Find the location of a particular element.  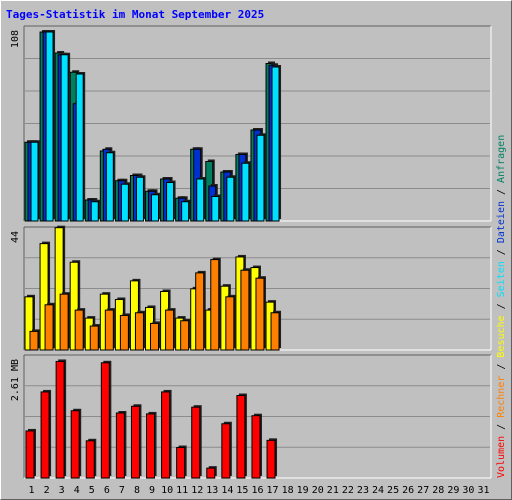

legend-item-anfragen: Anfragen is located at coordinates (501, 159).